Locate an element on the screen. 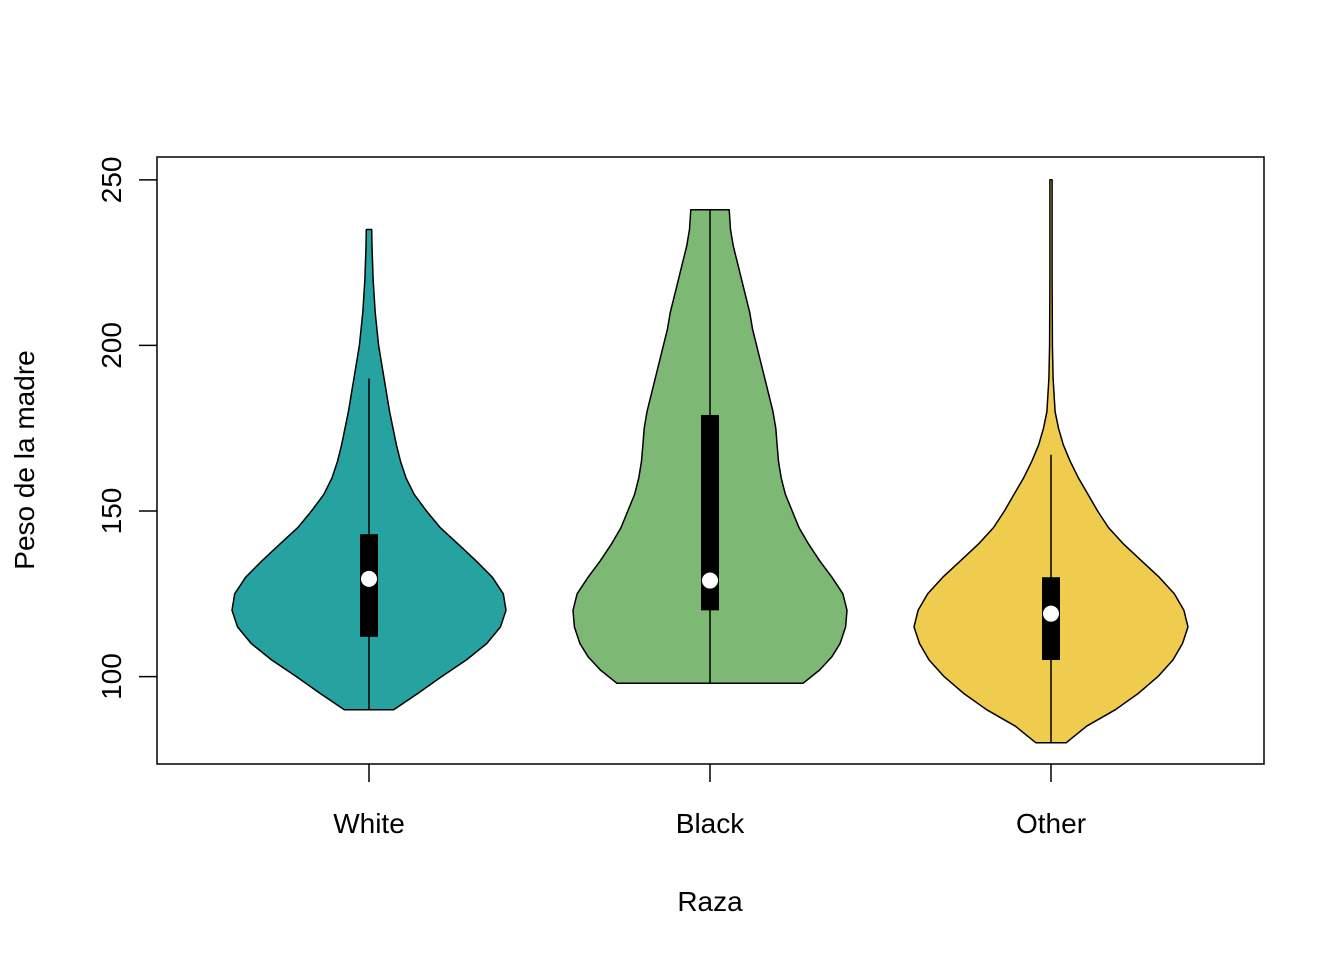  median-point-white is located at coordinates (369, 578).